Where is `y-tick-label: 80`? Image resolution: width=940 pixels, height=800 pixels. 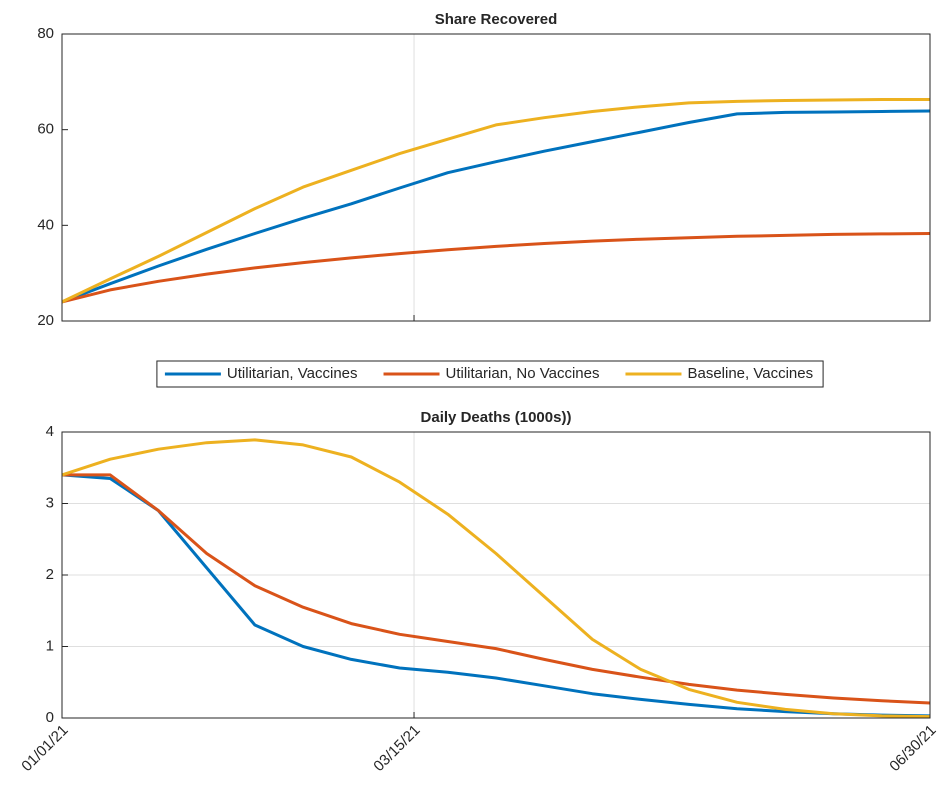 y-tick-label: 80 is located at coordinates (45, 33).